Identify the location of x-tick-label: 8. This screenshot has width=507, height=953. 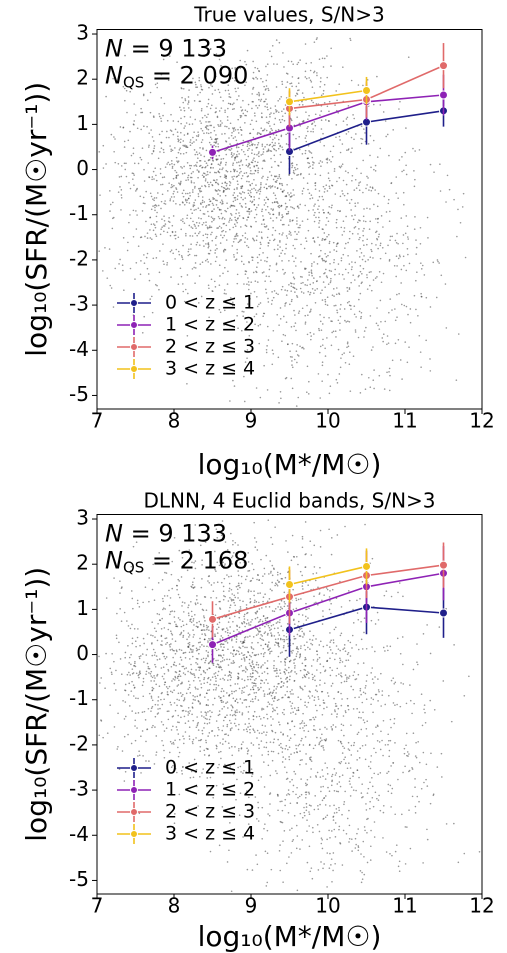
(174, 421).